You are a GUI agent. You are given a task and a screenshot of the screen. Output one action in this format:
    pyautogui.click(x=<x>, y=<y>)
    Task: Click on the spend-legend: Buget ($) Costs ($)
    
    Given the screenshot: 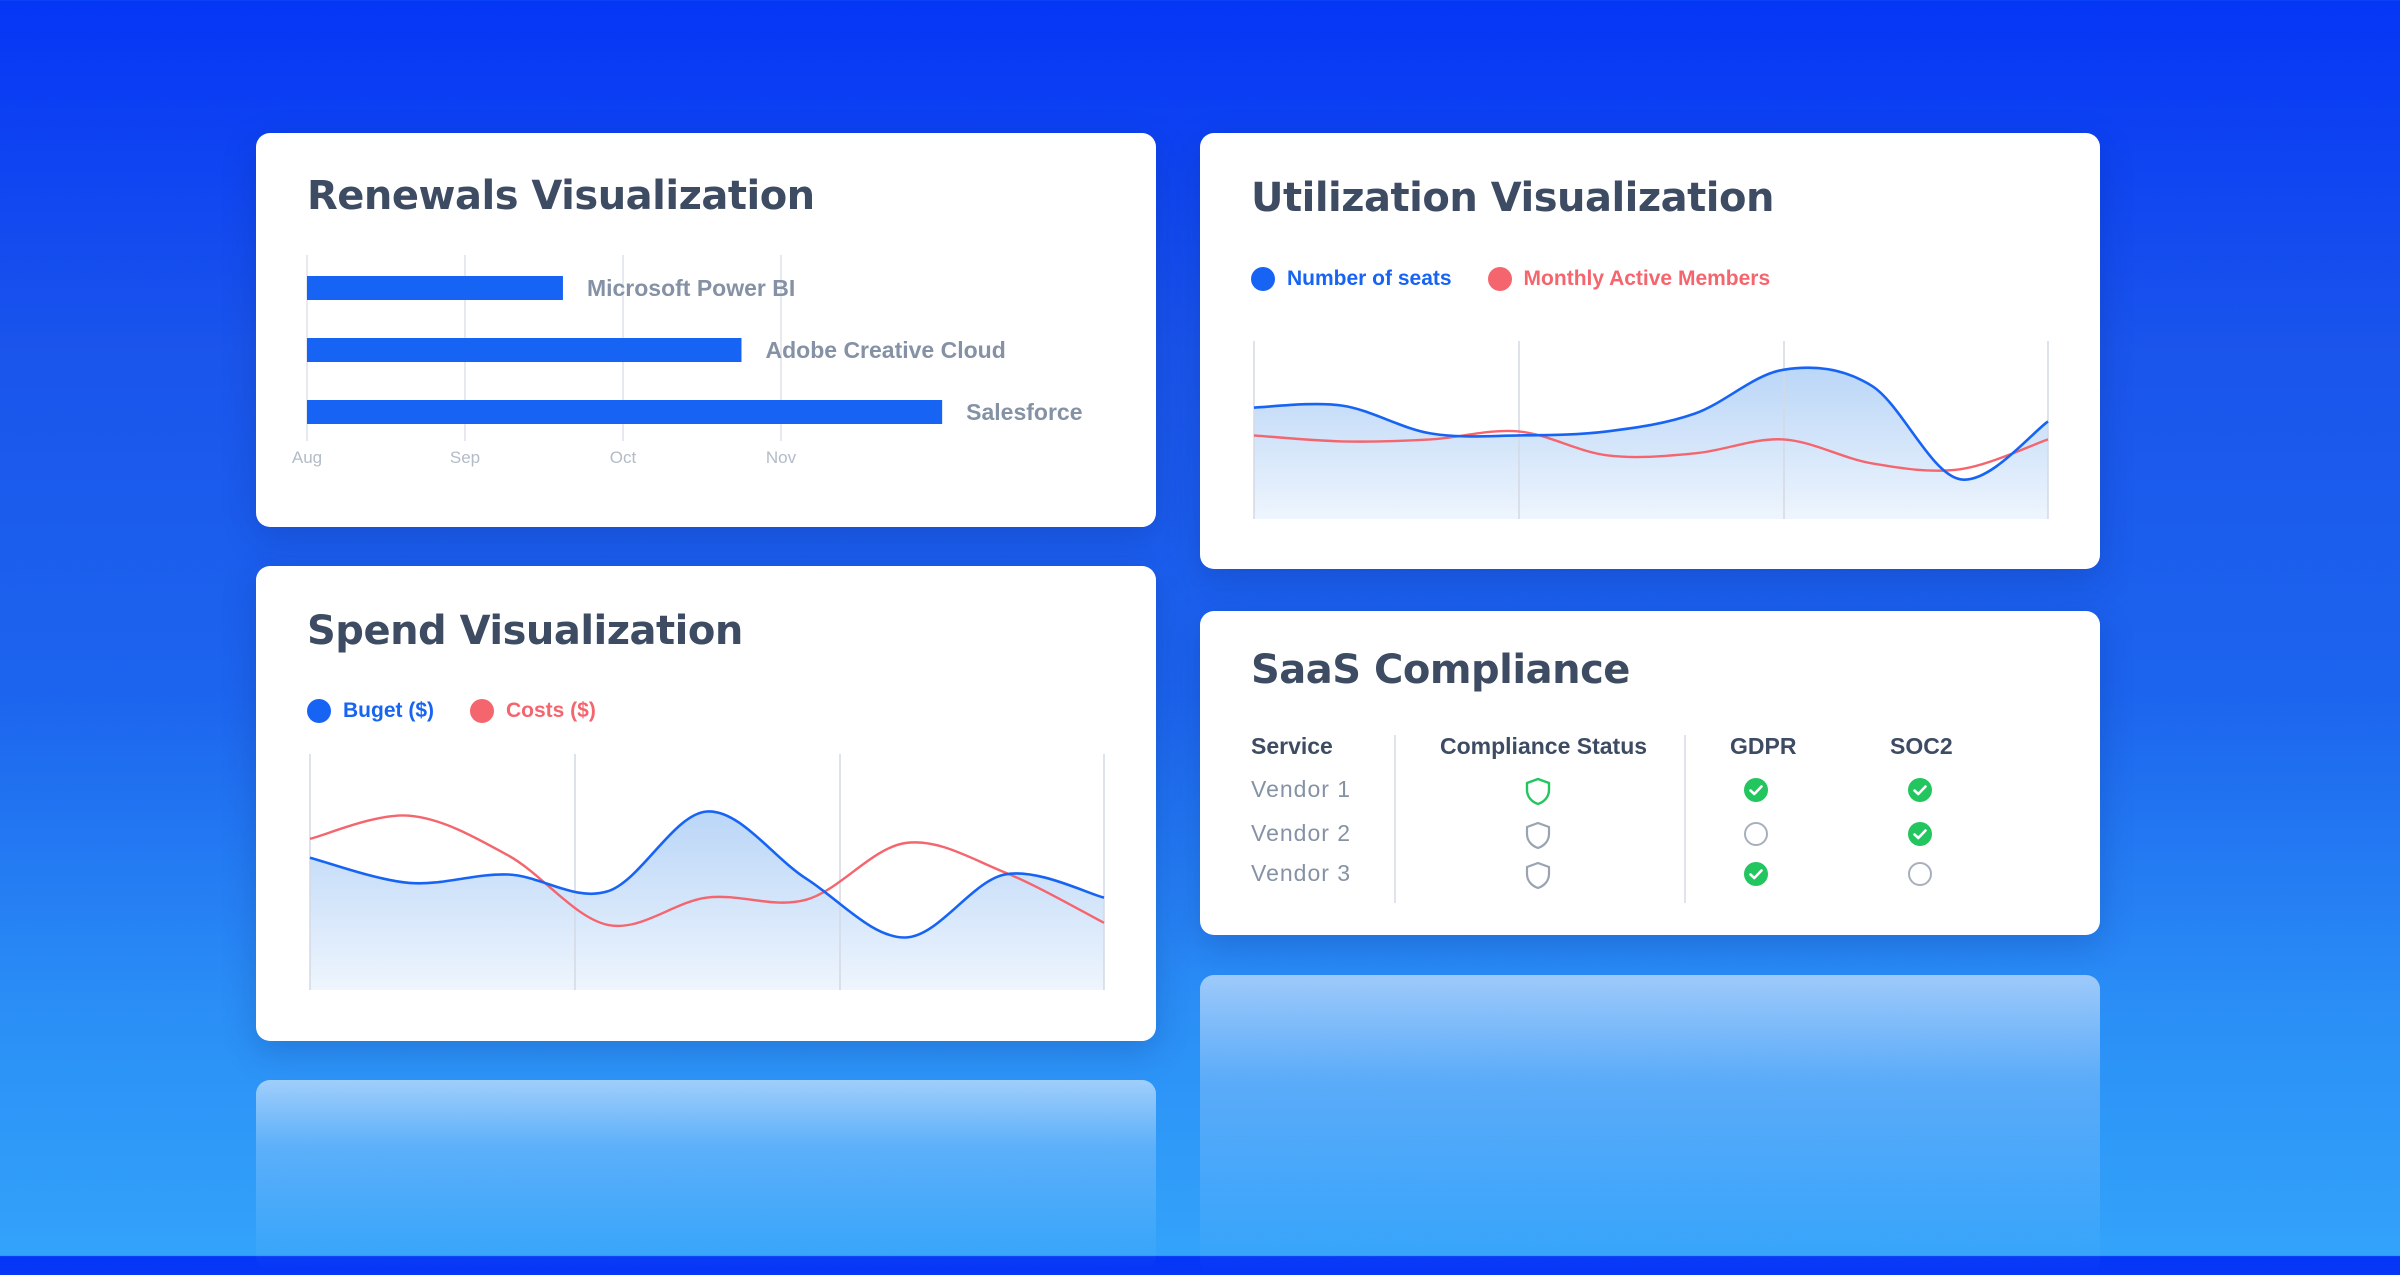 What is the action you would take?
    pyautogui.click(x=469, y=711)
    